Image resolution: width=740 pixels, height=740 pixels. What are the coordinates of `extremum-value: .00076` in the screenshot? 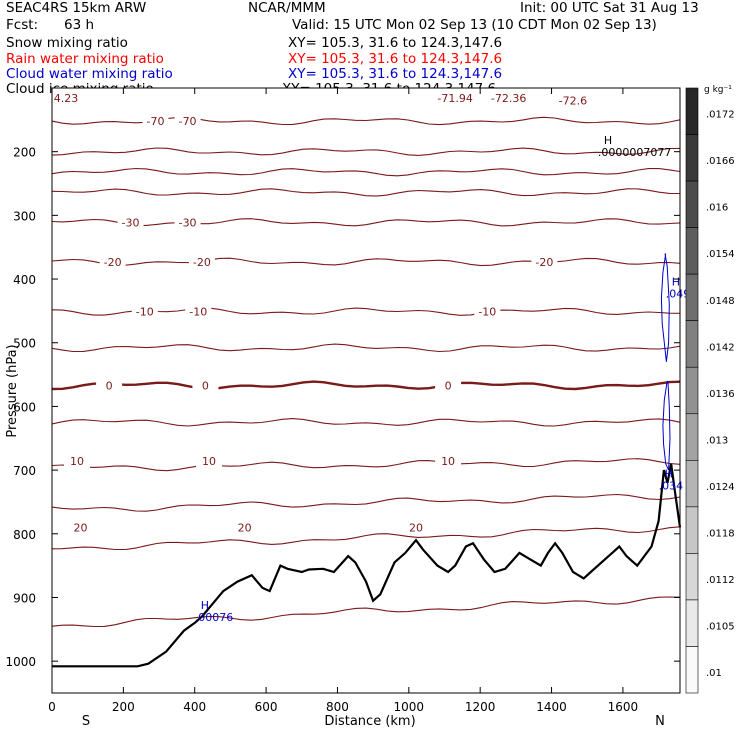 It's located at (214, 617).